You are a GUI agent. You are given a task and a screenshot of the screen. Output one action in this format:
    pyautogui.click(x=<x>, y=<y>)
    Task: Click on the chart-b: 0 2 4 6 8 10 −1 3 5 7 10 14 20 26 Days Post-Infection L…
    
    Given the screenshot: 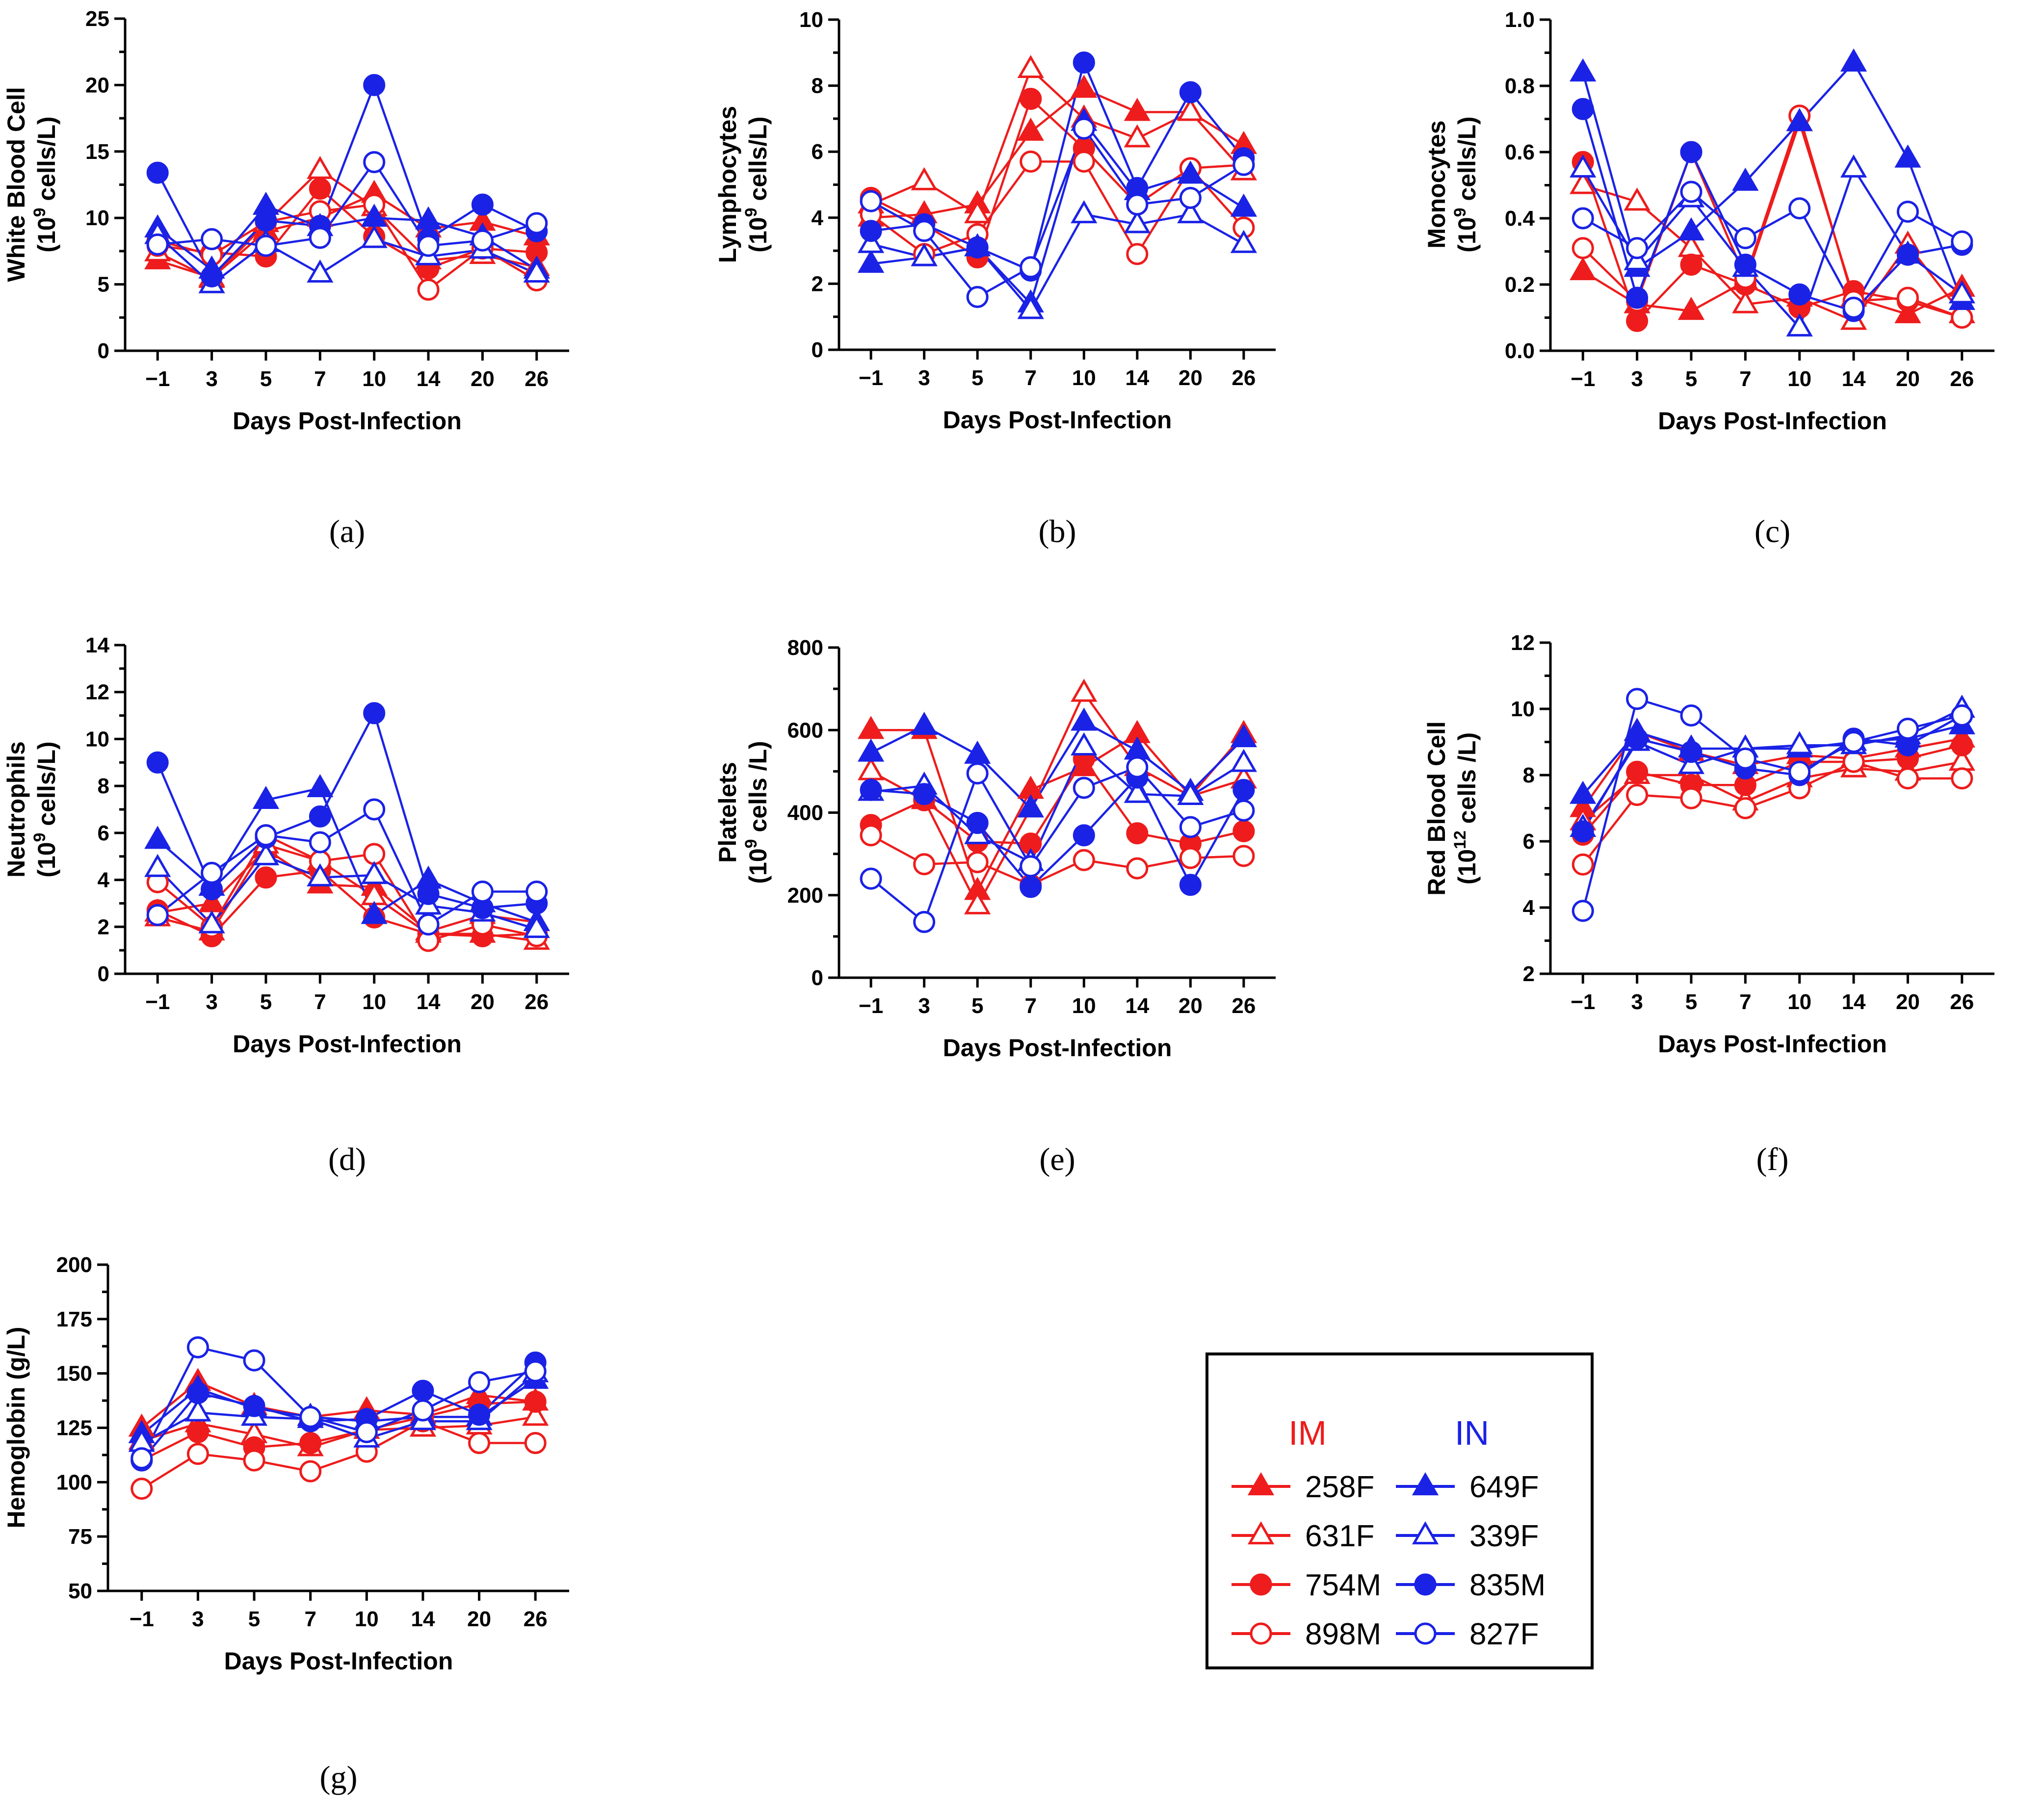 What is the action you would take?
    pyautogui.click(x=995, y=278)
    